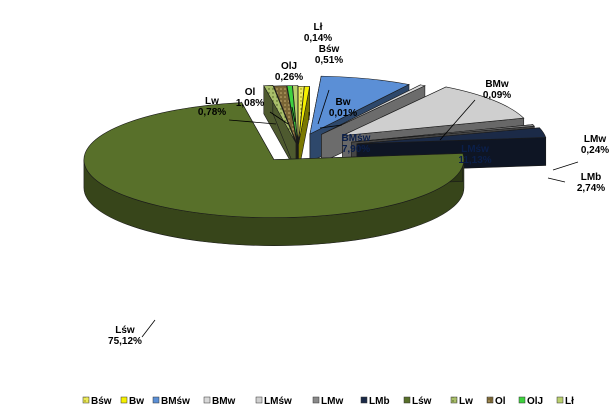 This screenshot has height=420, width=611. Describe the element at coordinates (565, 166) in the screenshot. I see `leader-line-LMw` at that location.